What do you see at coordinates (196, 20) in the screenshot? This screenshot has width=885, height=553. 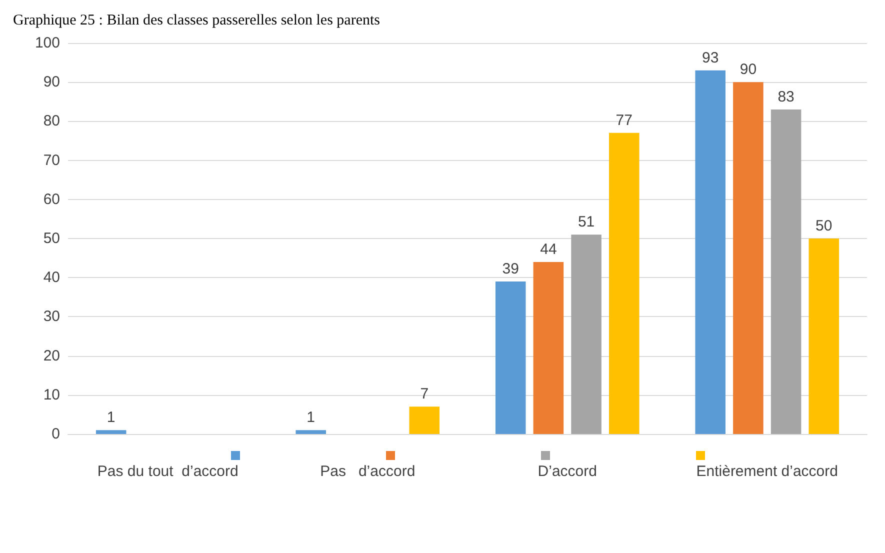 I see `chart-title: Graphique 25 : Bilan des classes passerelles selon les parents` at bounding box center [196, 20].